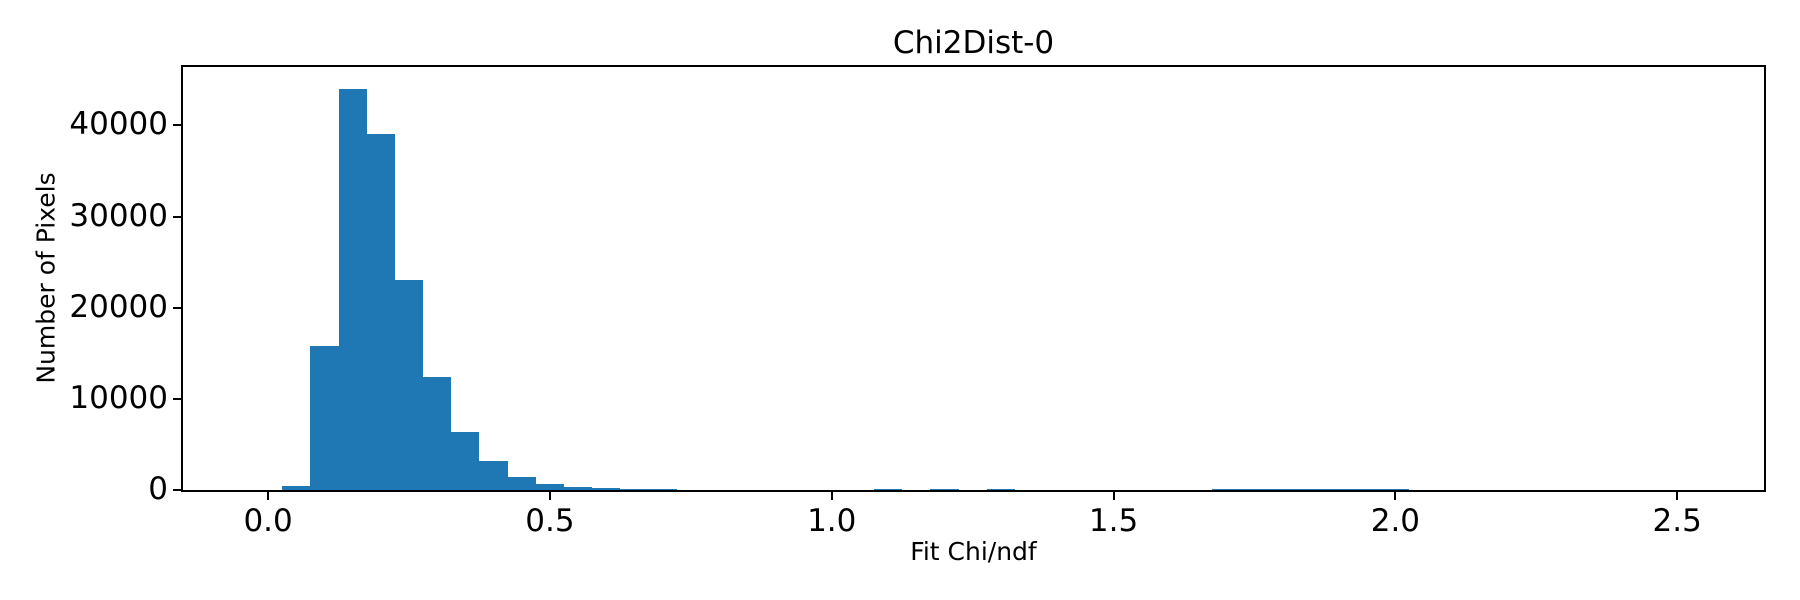 The height and width of the screenshot is (600, 1800). What do you see at coordinates (118, 124) in the screenshot?
I see `y-tick-label: 40000` at bounding box center [118, 124].